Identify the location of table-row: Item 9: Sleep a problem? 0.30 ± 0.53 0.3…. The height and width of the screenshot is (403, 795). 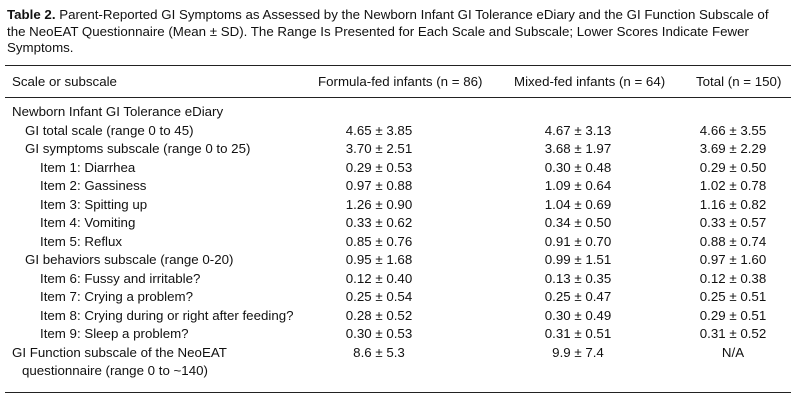
(397, 334).